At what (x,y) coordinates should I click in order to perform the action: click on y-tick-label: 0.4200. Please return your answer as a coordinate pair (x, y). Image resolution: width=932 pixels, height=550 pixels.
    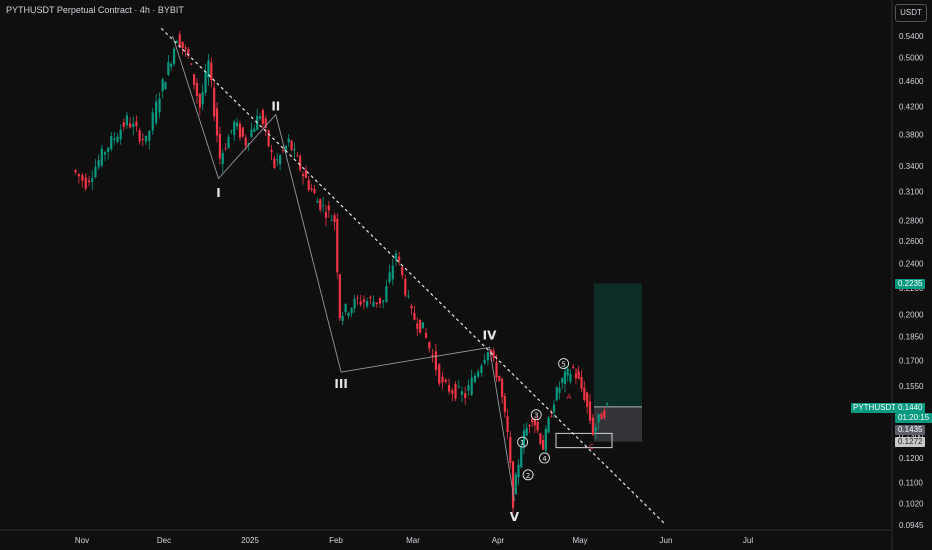
    Looking at the image, I should click on (911, 107).